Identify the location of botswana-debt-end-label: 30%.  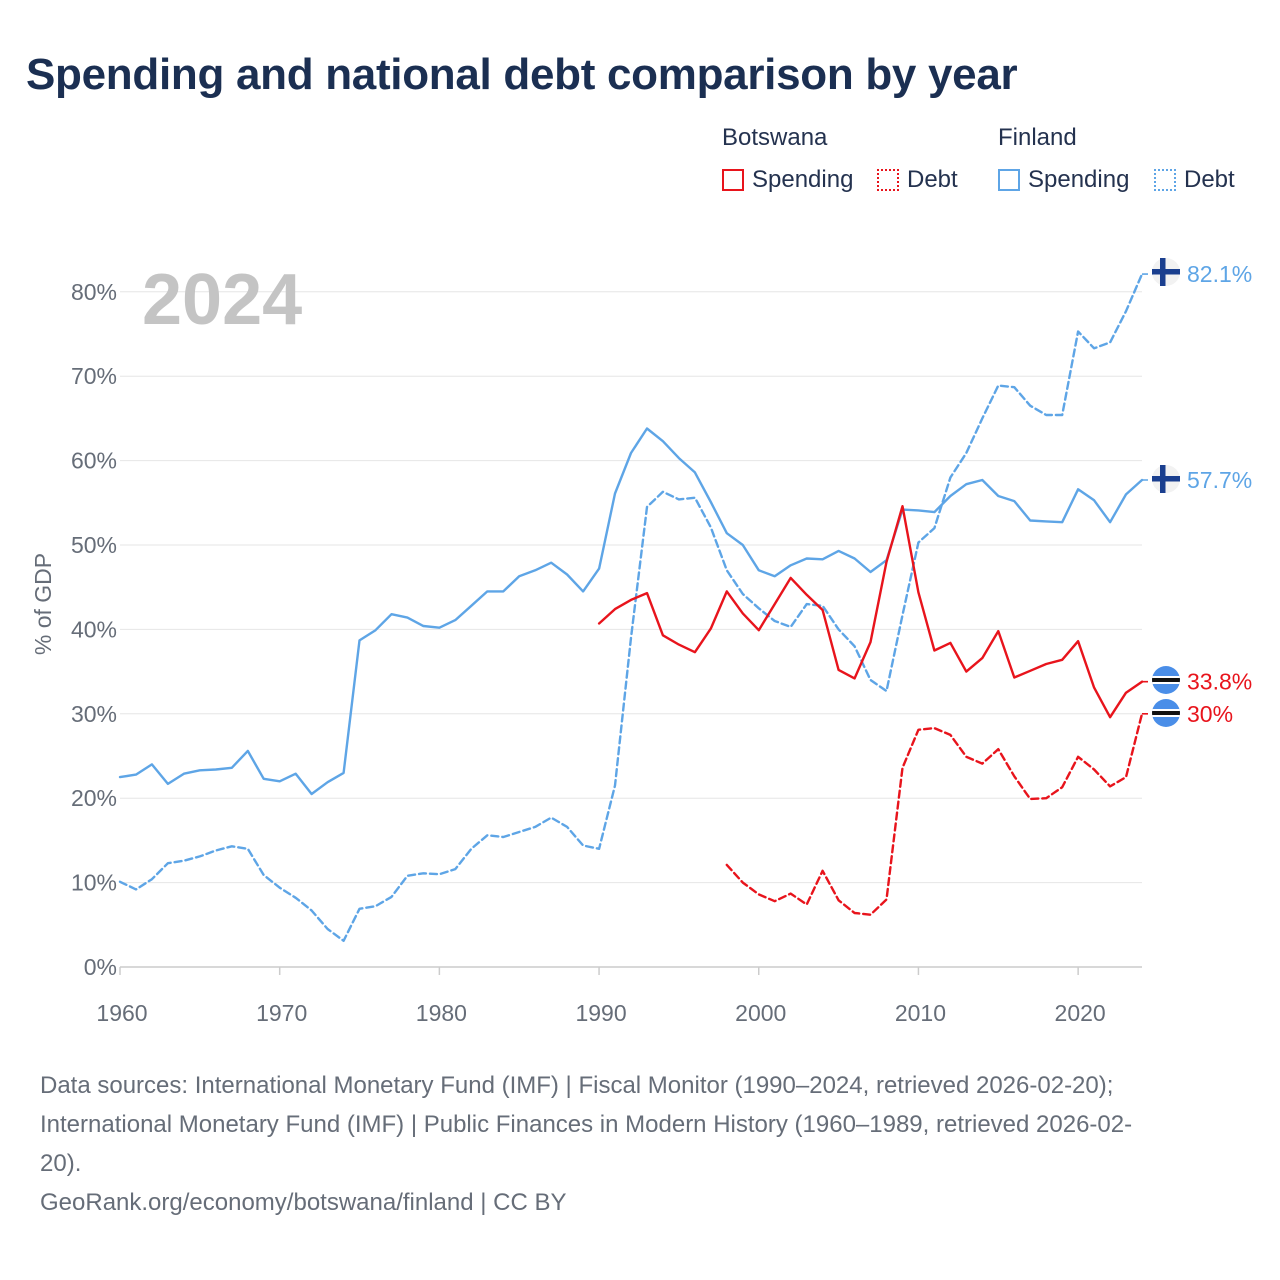
(1210, 714).